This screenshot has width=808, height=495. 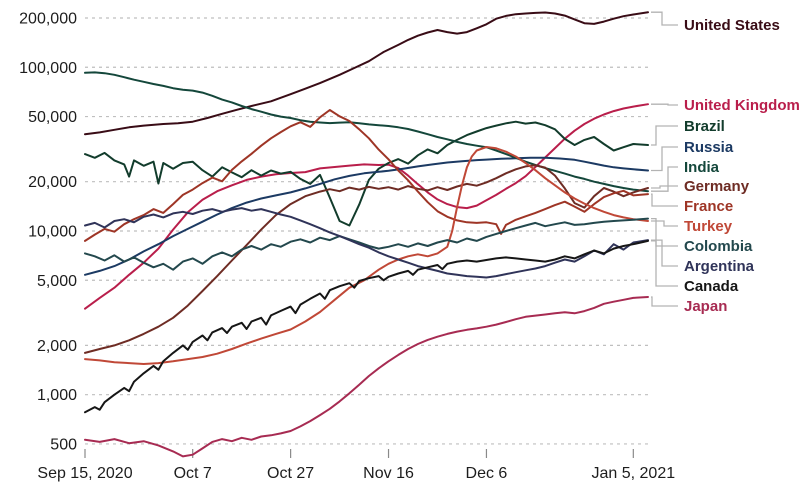 What do you see at coordinates (664, 223) in the screenshot?
I see `leader-line-turkey` at bounding box center [664, 223].